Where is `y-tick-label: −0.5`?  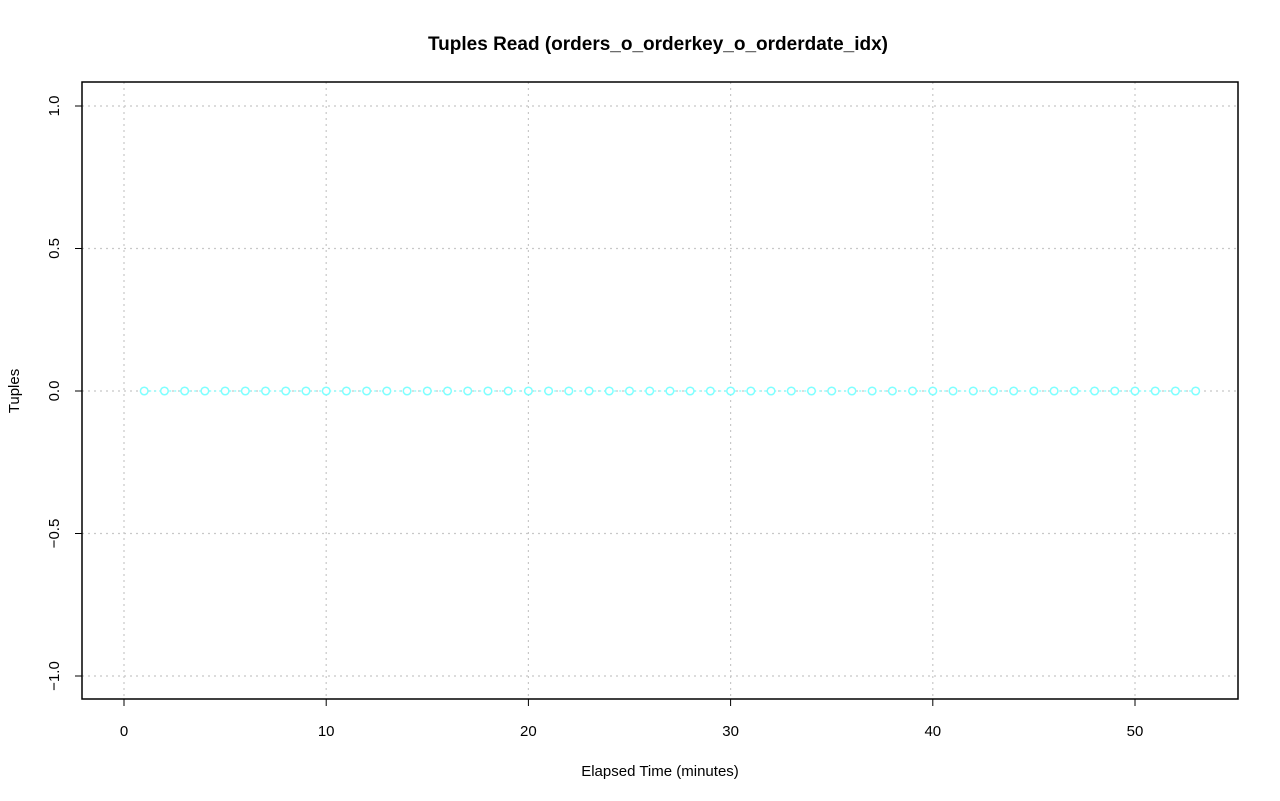 y-tick-label: −0.5 is located at coordinates (54, 534).